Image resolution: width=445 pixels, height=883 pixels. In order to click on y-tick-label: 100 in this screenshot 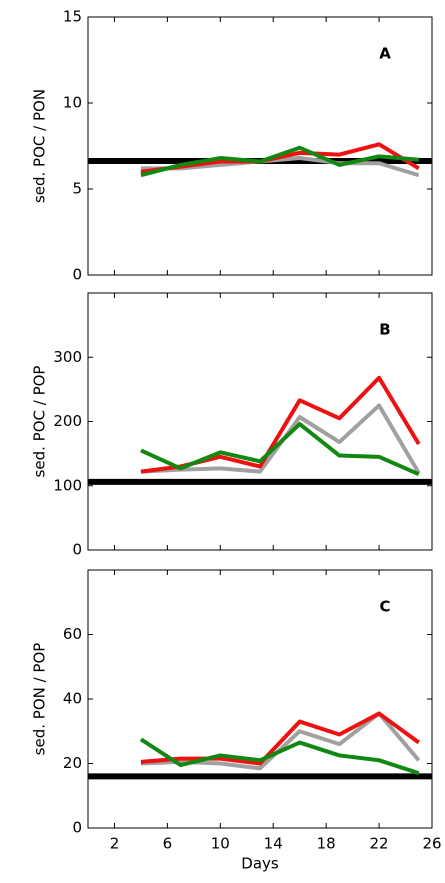, I will do `click(67, 485)`.